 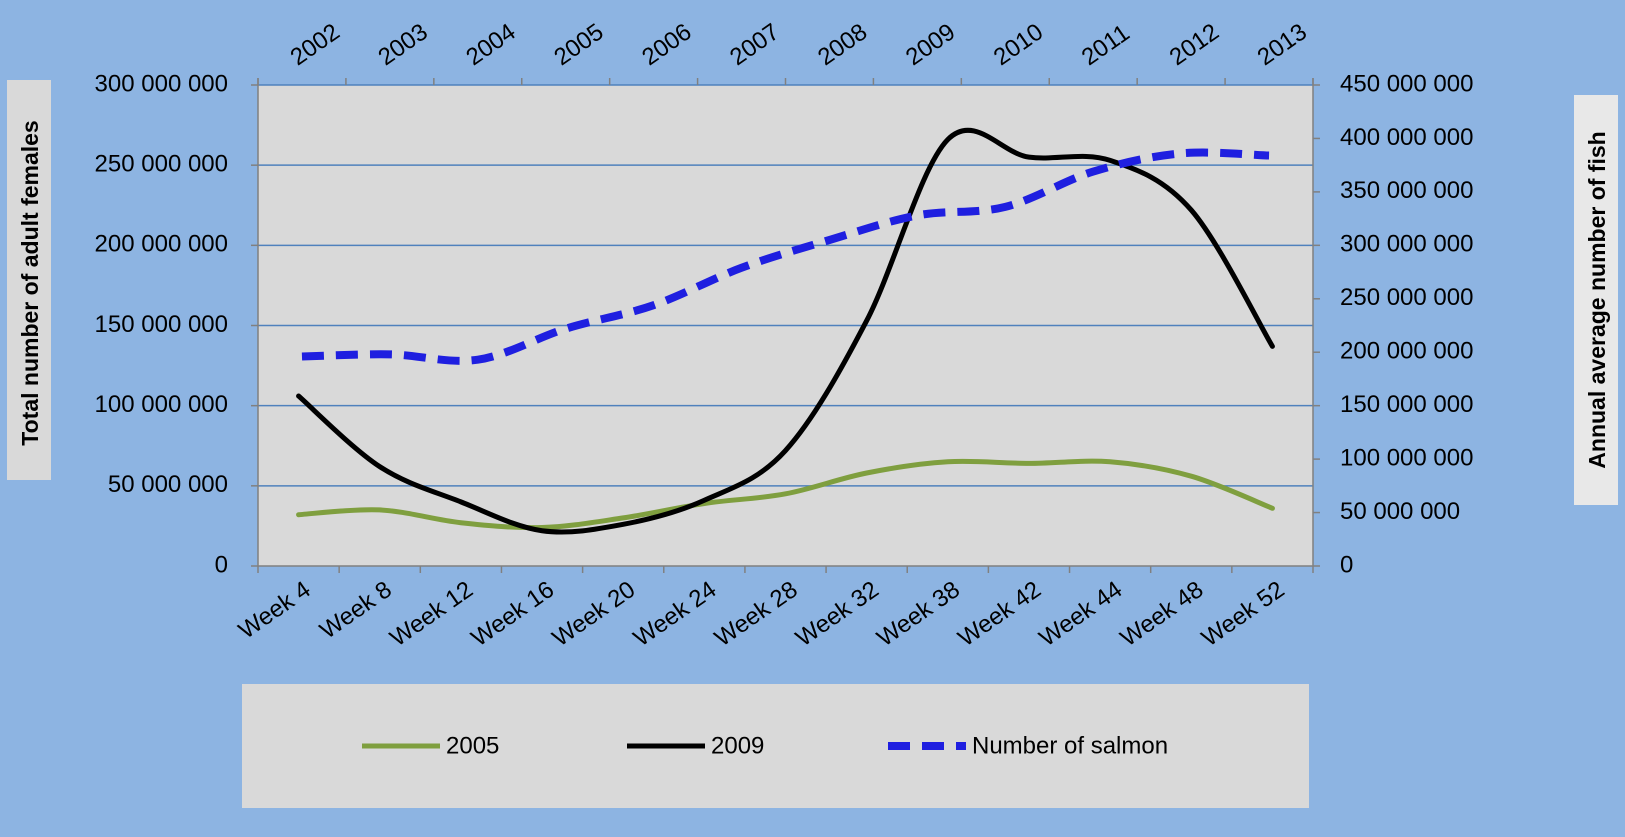 What do you see at coordinates (1346, 564) in the screenshot?
I see `y2-tick-label: 0` at bounding box center [1346, 564].